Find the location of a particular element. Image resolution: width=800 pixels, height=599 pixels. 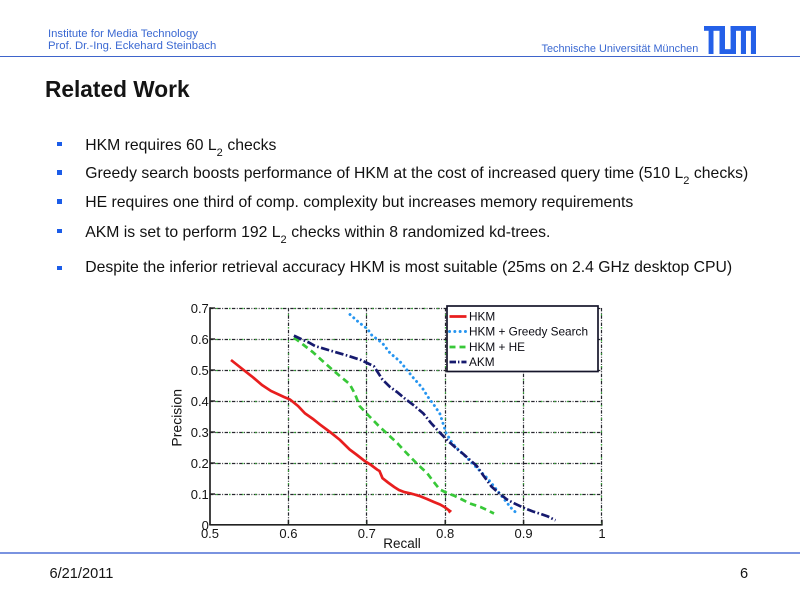

svg-text: 0.4 is located at coordinates (200, 401).